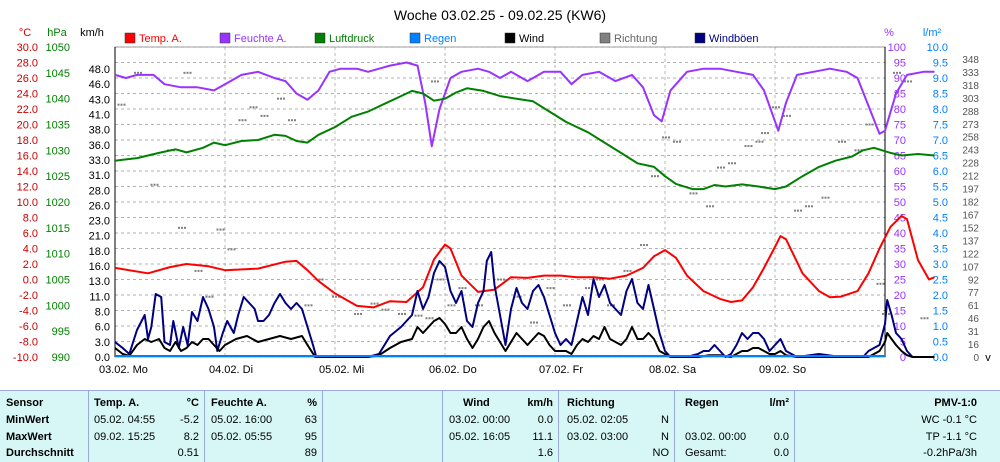 This screenshot has width=1000, height=462. I want to click on row-label-avg: Durchschnitt, so click(40, 453).